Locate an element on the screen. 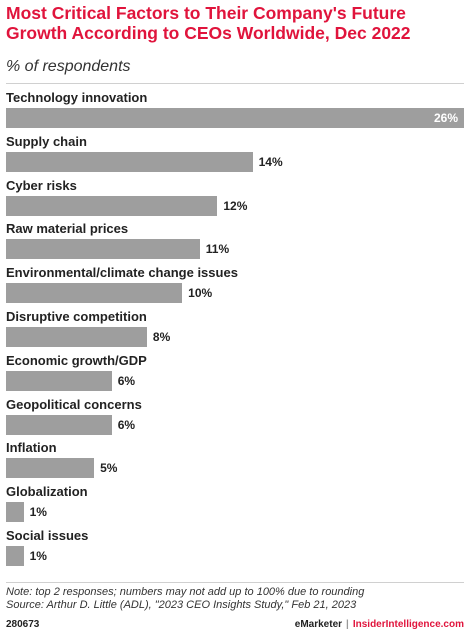  top-divider is located at coordinates (235, 83).